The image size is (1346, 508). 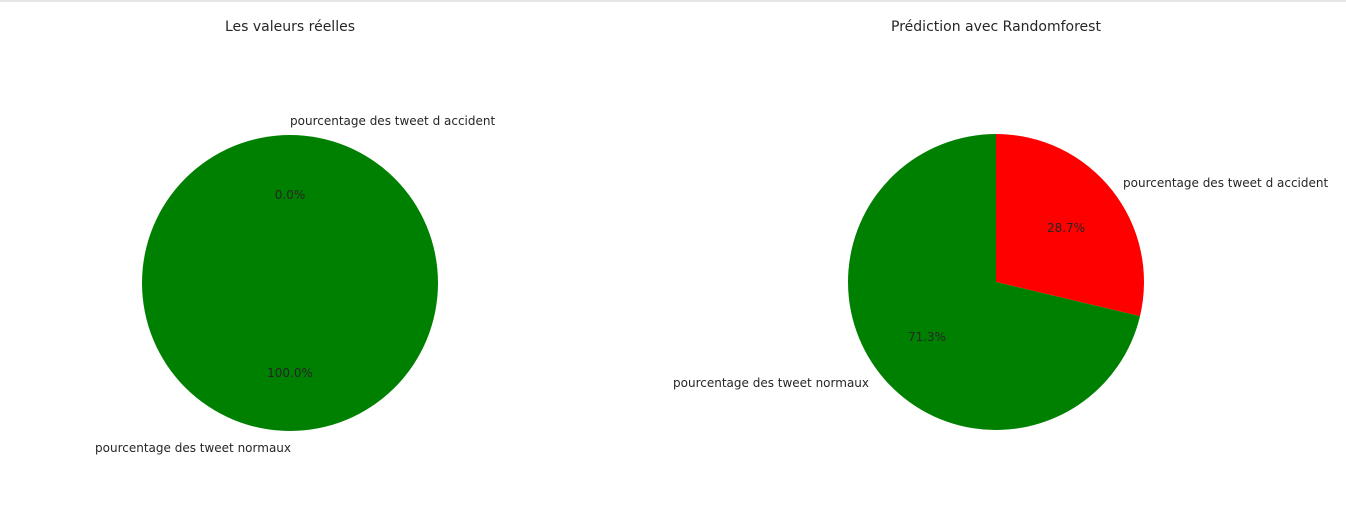 What do you see at coordinates (290, 27) in the screenshot?
I see `chart-title: Les valeurs réelles` at bounding box center [290, 27].